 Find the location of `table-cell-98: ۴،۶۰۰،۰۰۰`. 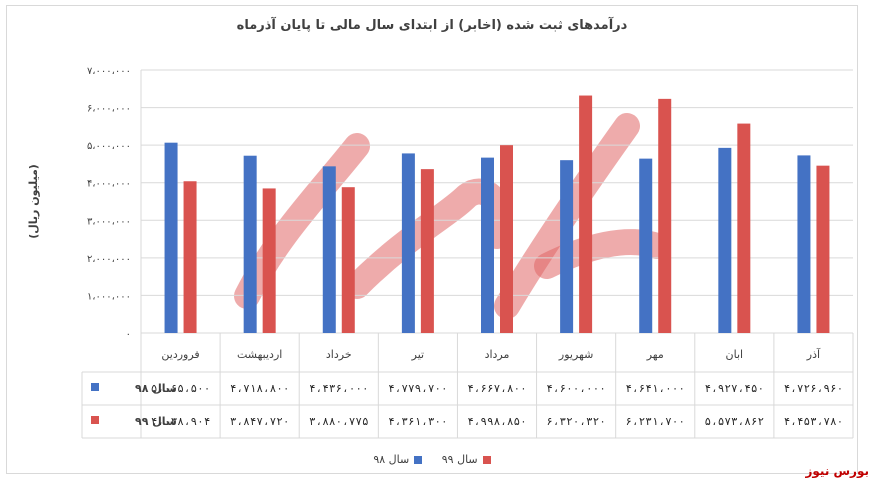

table-cell-98: ۴،۶۰۰،۰۰۰ is located at coordinates (576, 388).